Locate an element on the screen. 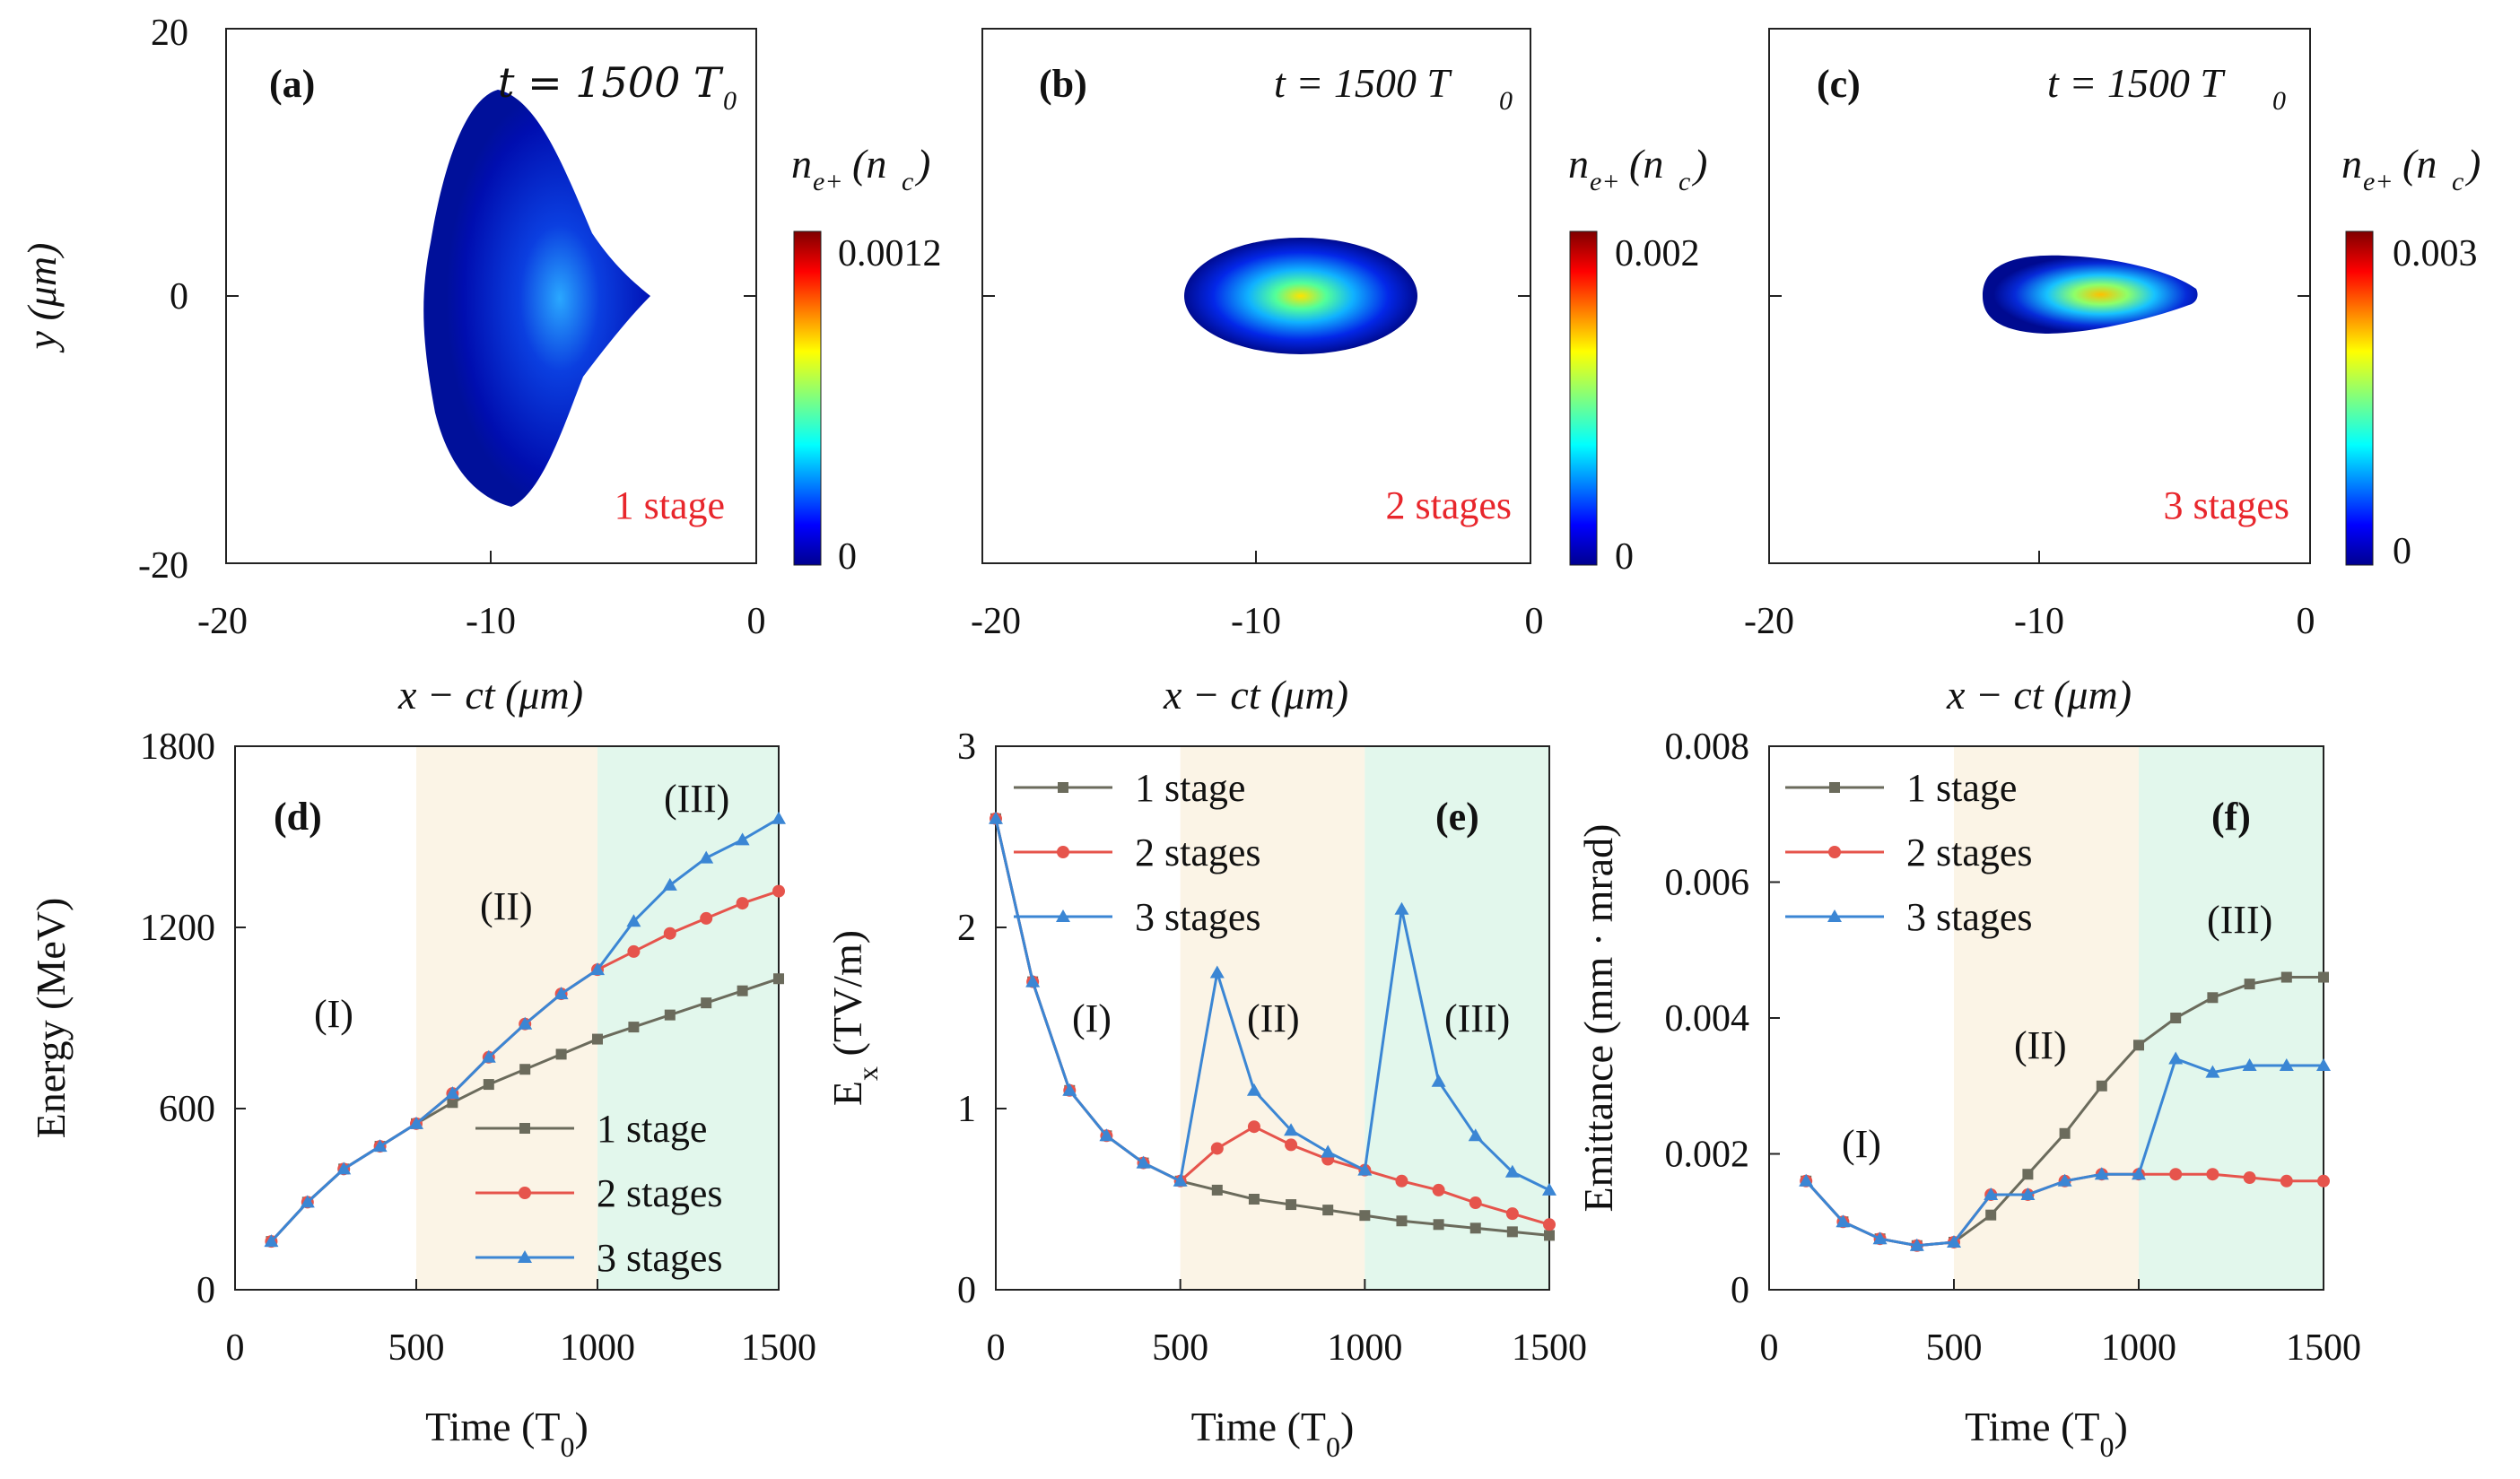 Image resolution: width=2520 pixels, height=1479 pixels. panel-label-b: (b) is located at coordinates (1063, 84).